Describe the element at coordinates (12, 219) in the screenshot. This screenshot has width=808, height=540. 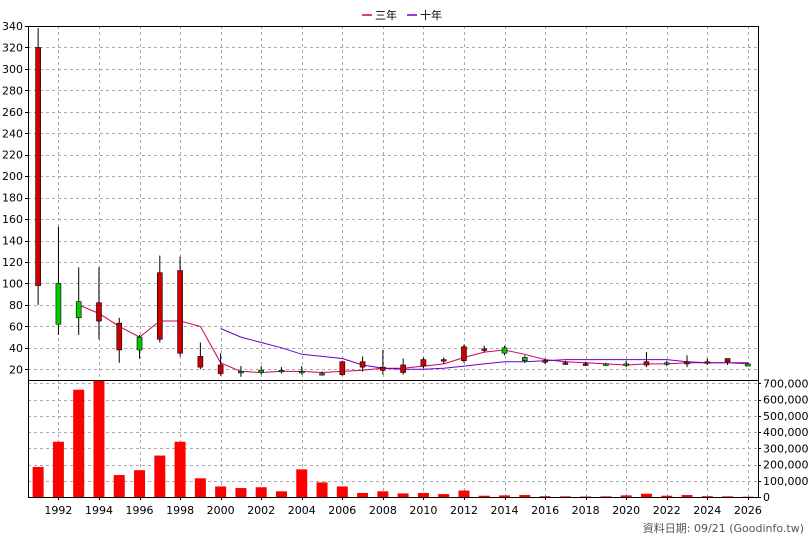
I see `price-tick-label: 160` at that location.